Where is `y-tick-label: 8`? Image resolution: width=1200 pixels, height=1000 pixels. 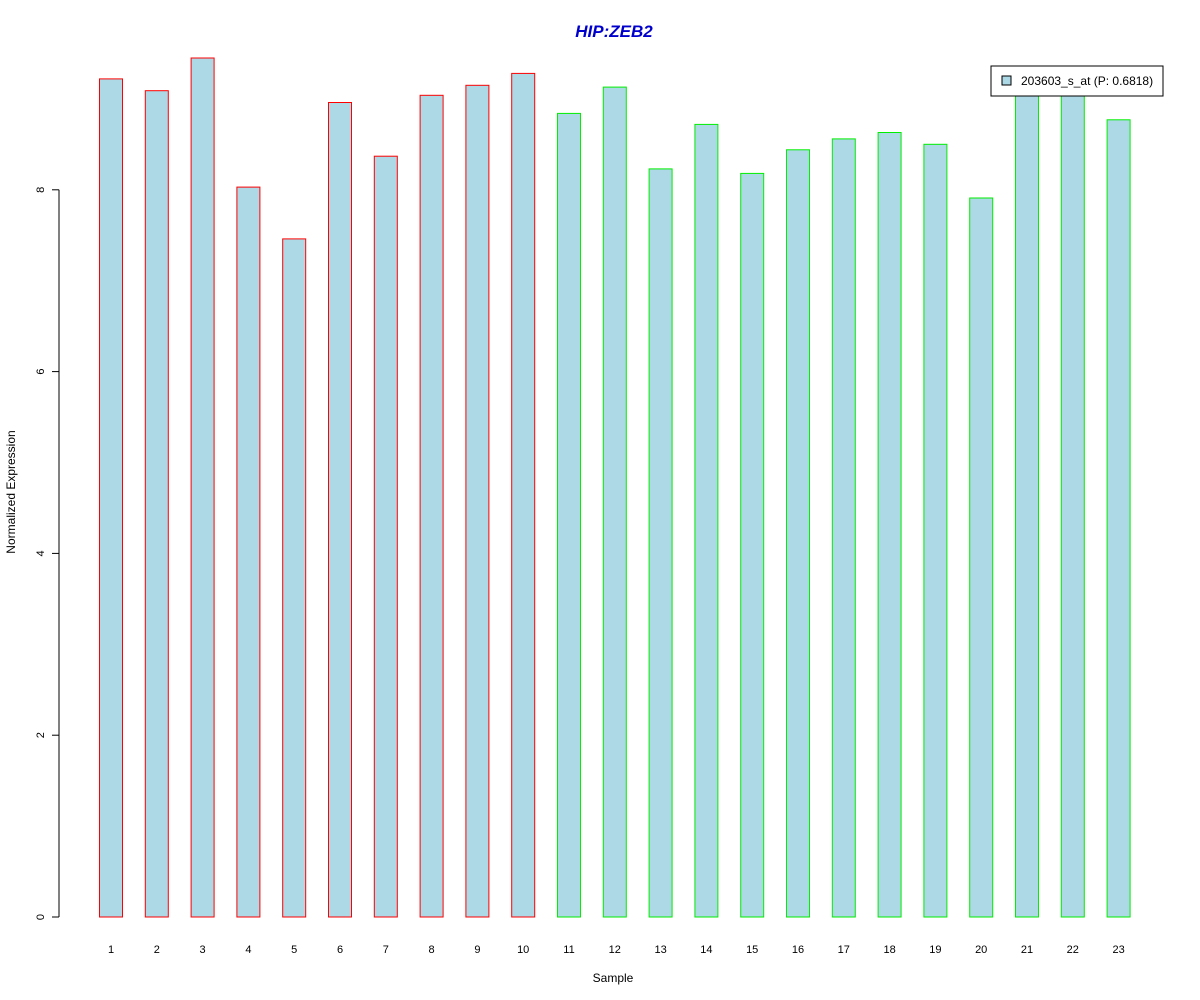 y-tick-label: 8 is located at coordinates (41, 190).